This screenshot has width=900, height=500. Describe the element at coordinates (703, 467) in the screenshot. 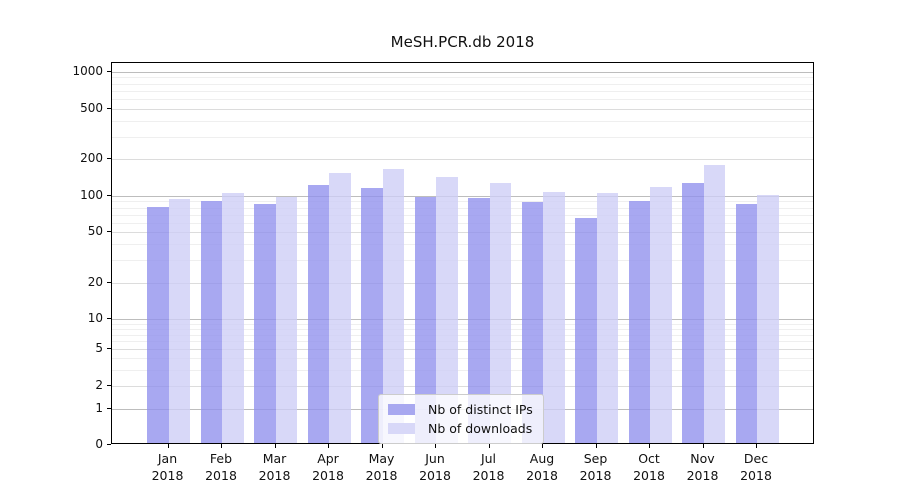

I see `x-tick-label: Nov 2018` at that location.